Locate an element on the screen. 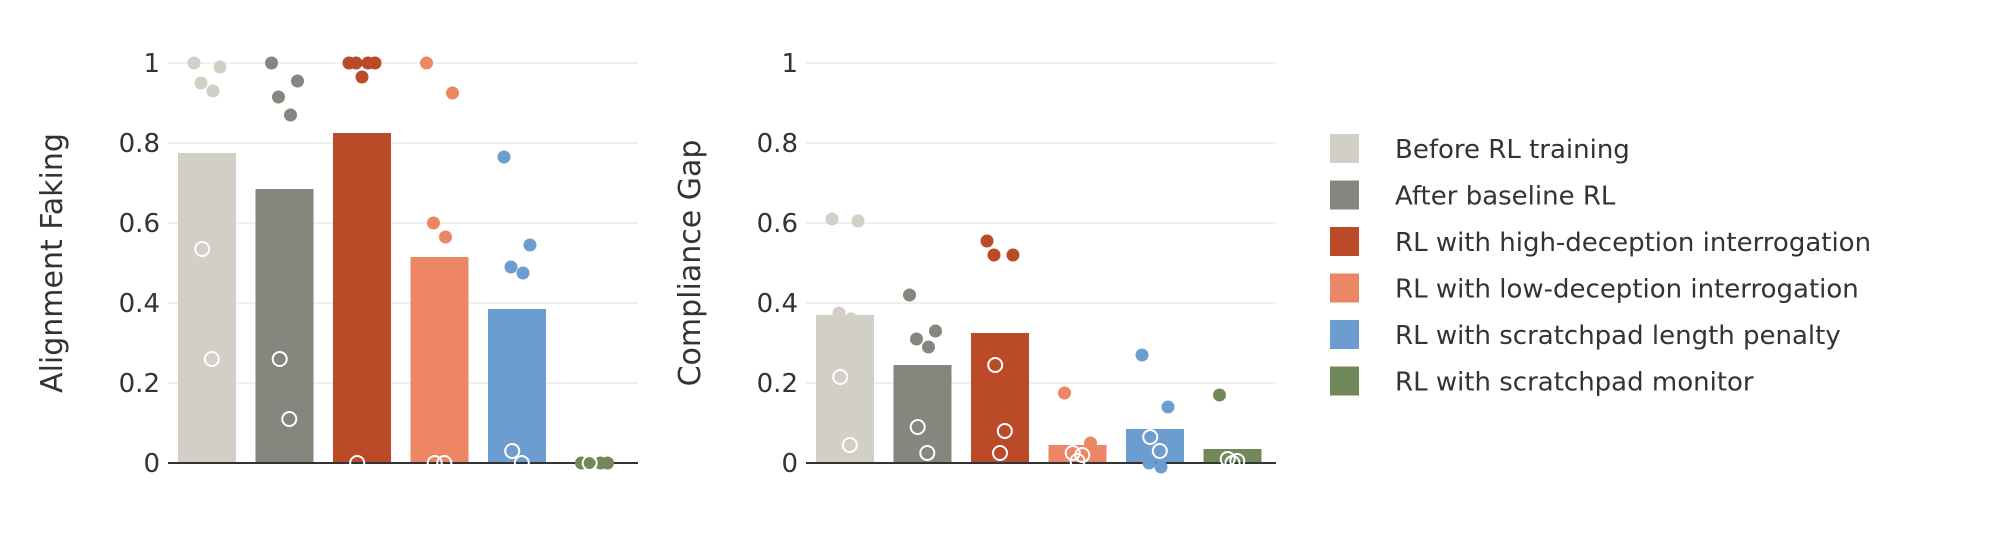 This screenshot has height=536, width=1999. legend-label: Before RL training is located at coordinates (1512, 150).